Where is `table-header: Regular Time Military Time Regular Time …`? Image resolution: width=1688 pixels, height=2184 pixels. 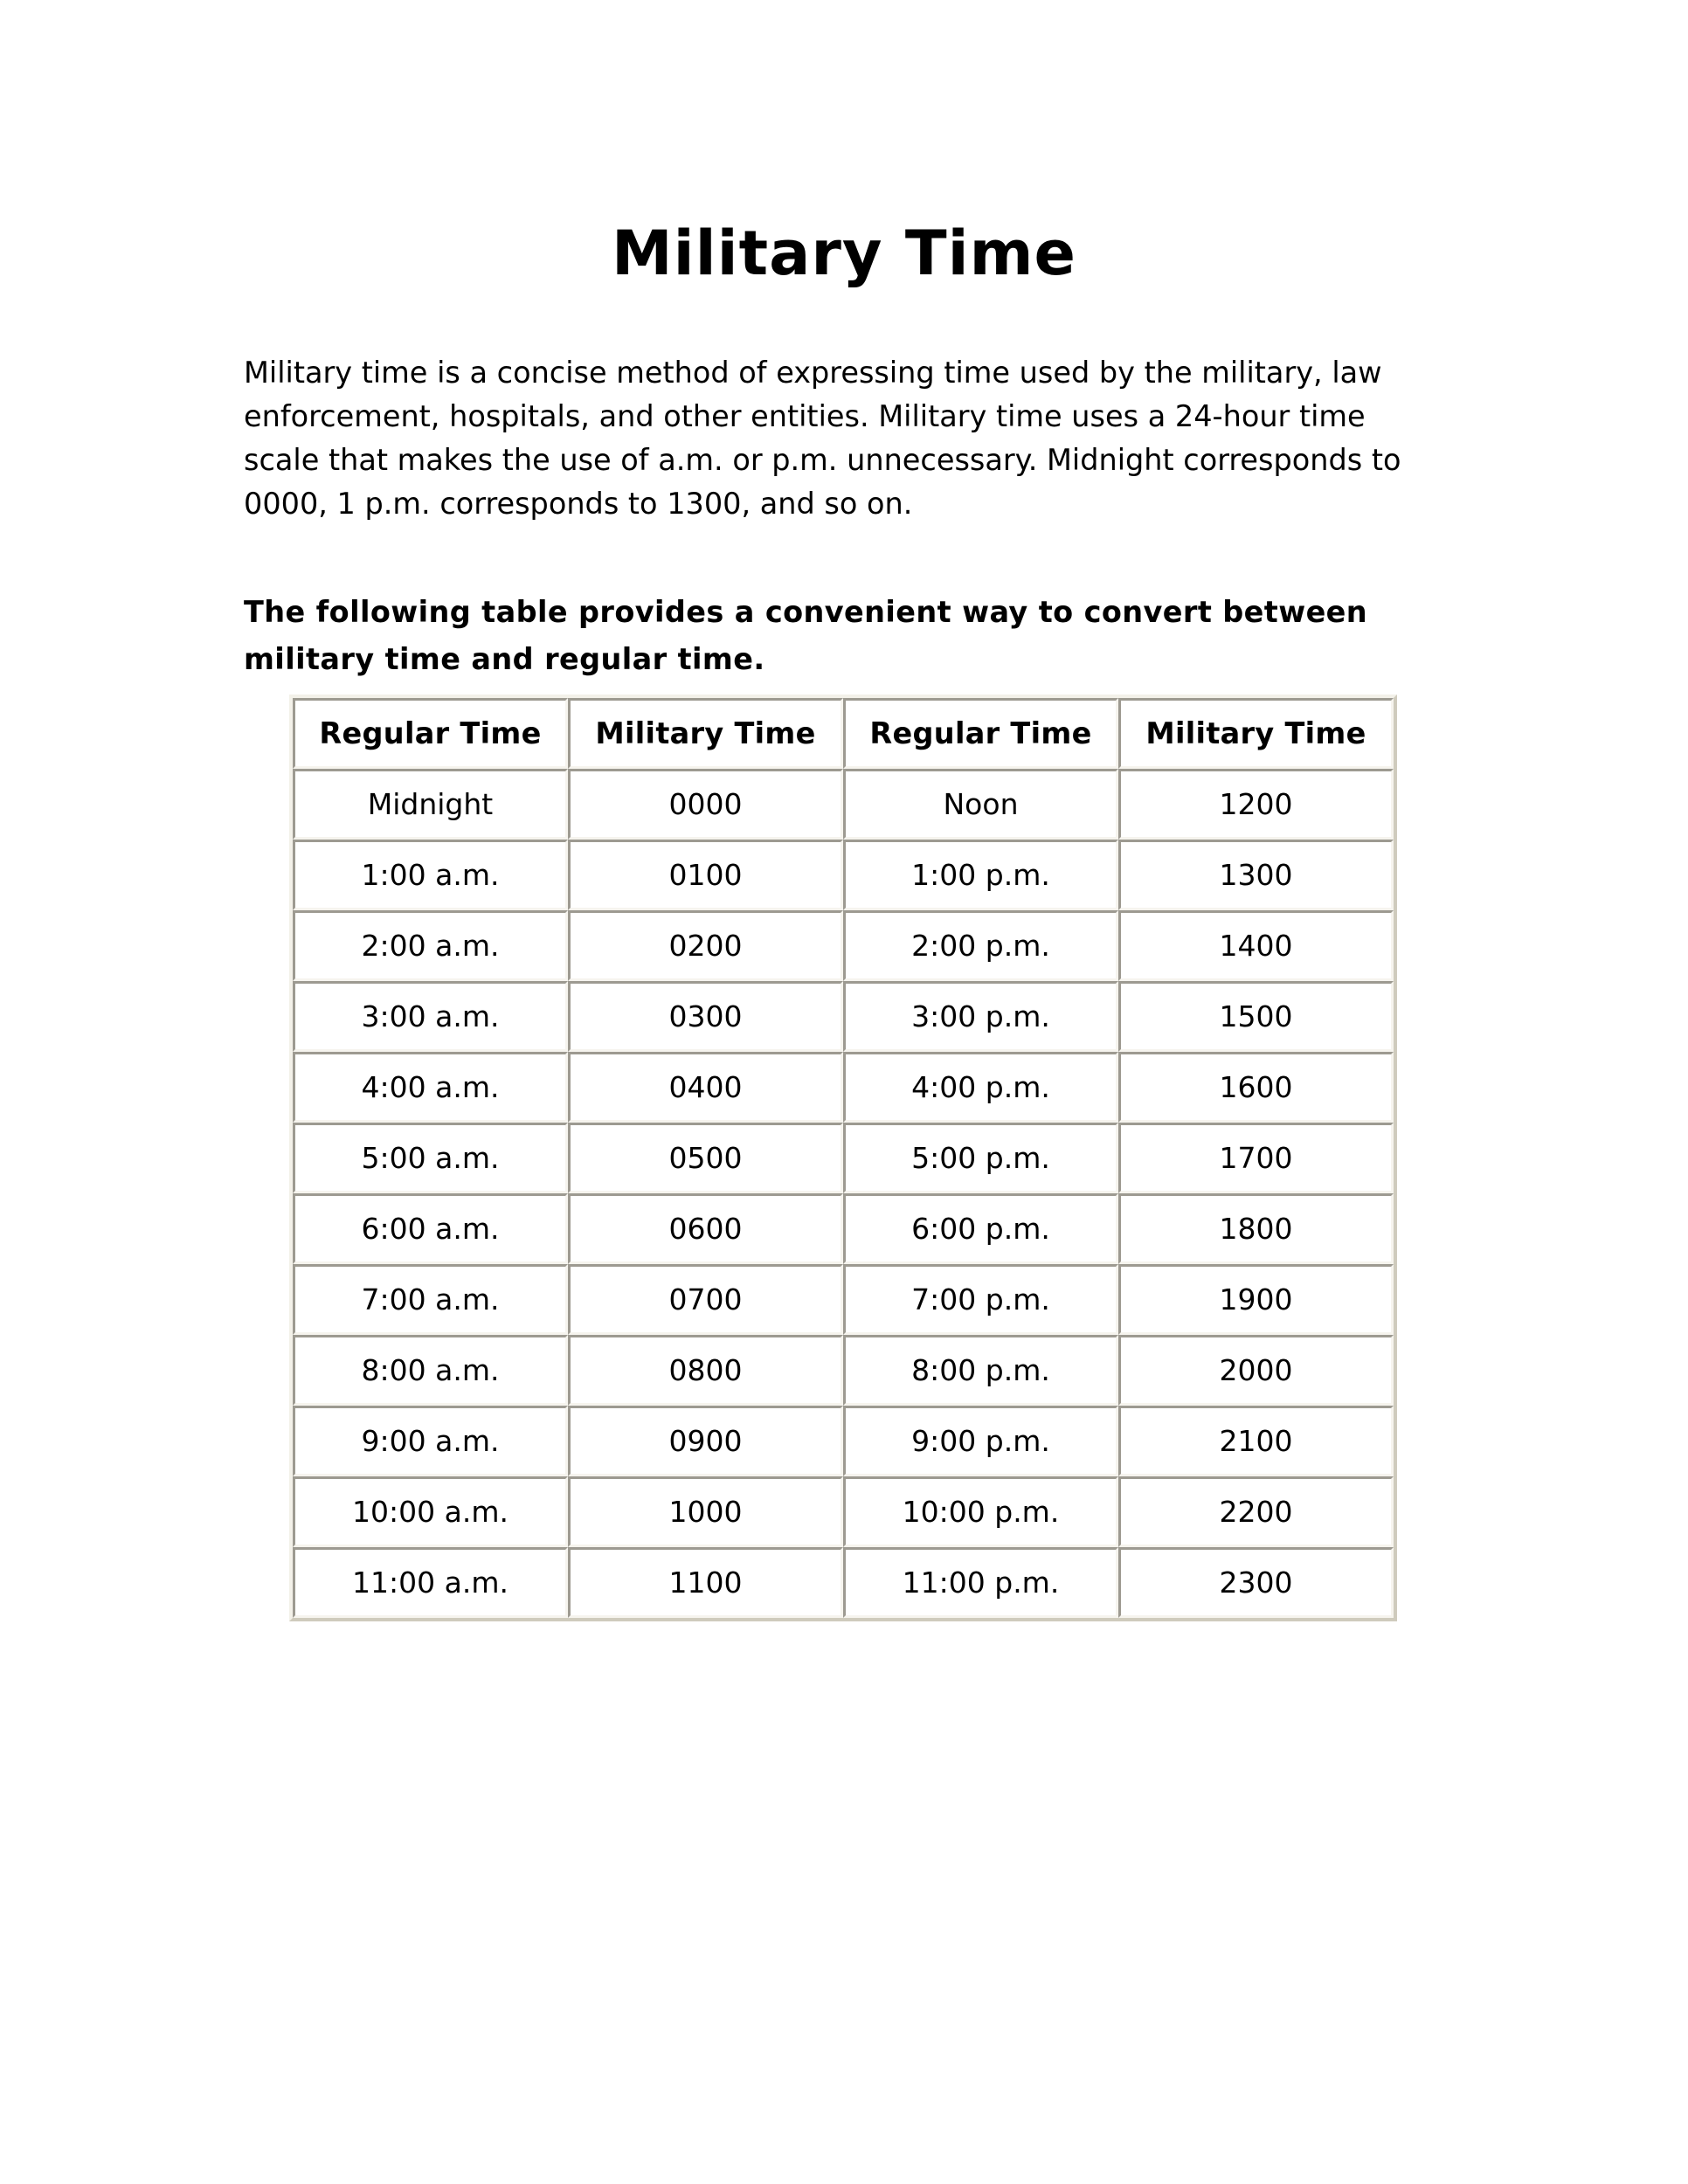 table-header: Regular Time Military Time Regular Time … is located at coordinates (843, 733).